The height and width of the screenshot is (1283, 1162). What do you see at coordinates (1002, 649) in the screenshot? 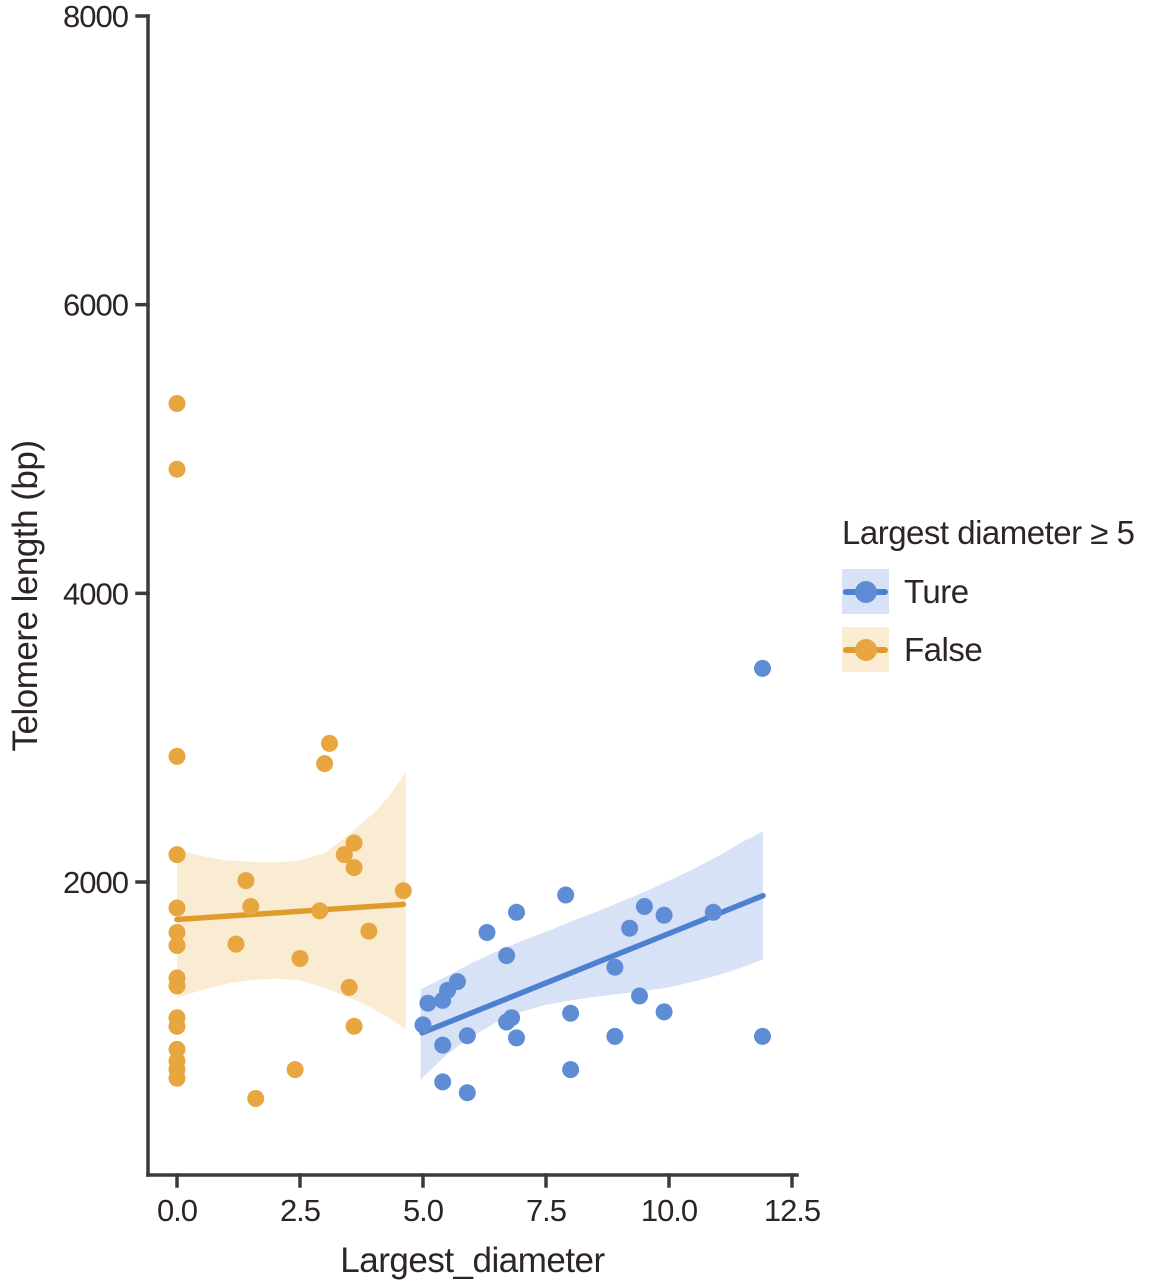
I see `legend-item-false: False` at bounding box center [1002, 649].